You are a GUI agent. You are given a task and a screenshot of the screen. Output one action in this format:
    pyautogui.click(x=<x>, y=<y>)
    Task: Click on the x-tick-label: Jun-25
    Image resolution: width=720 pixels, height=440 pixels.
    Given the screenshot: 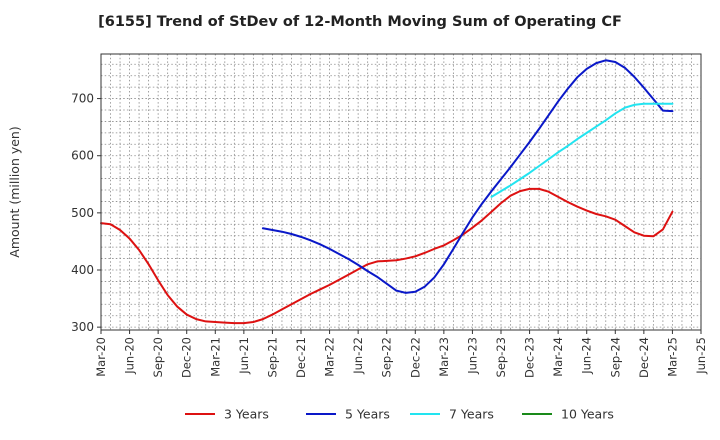 What is the action you would take?
    pyautogui.click(x=701, y=356)
    